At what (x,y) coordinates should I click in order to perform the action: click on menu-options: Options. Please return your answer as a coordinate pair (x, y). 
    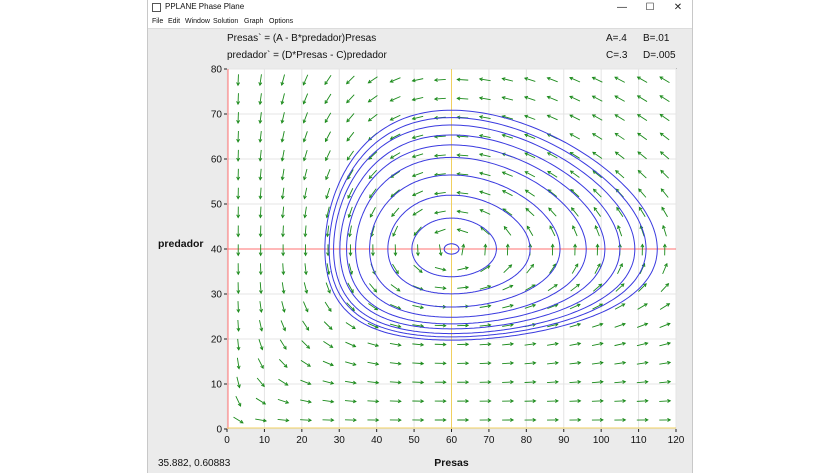
    Looking at the image, I should click on (281, 21).